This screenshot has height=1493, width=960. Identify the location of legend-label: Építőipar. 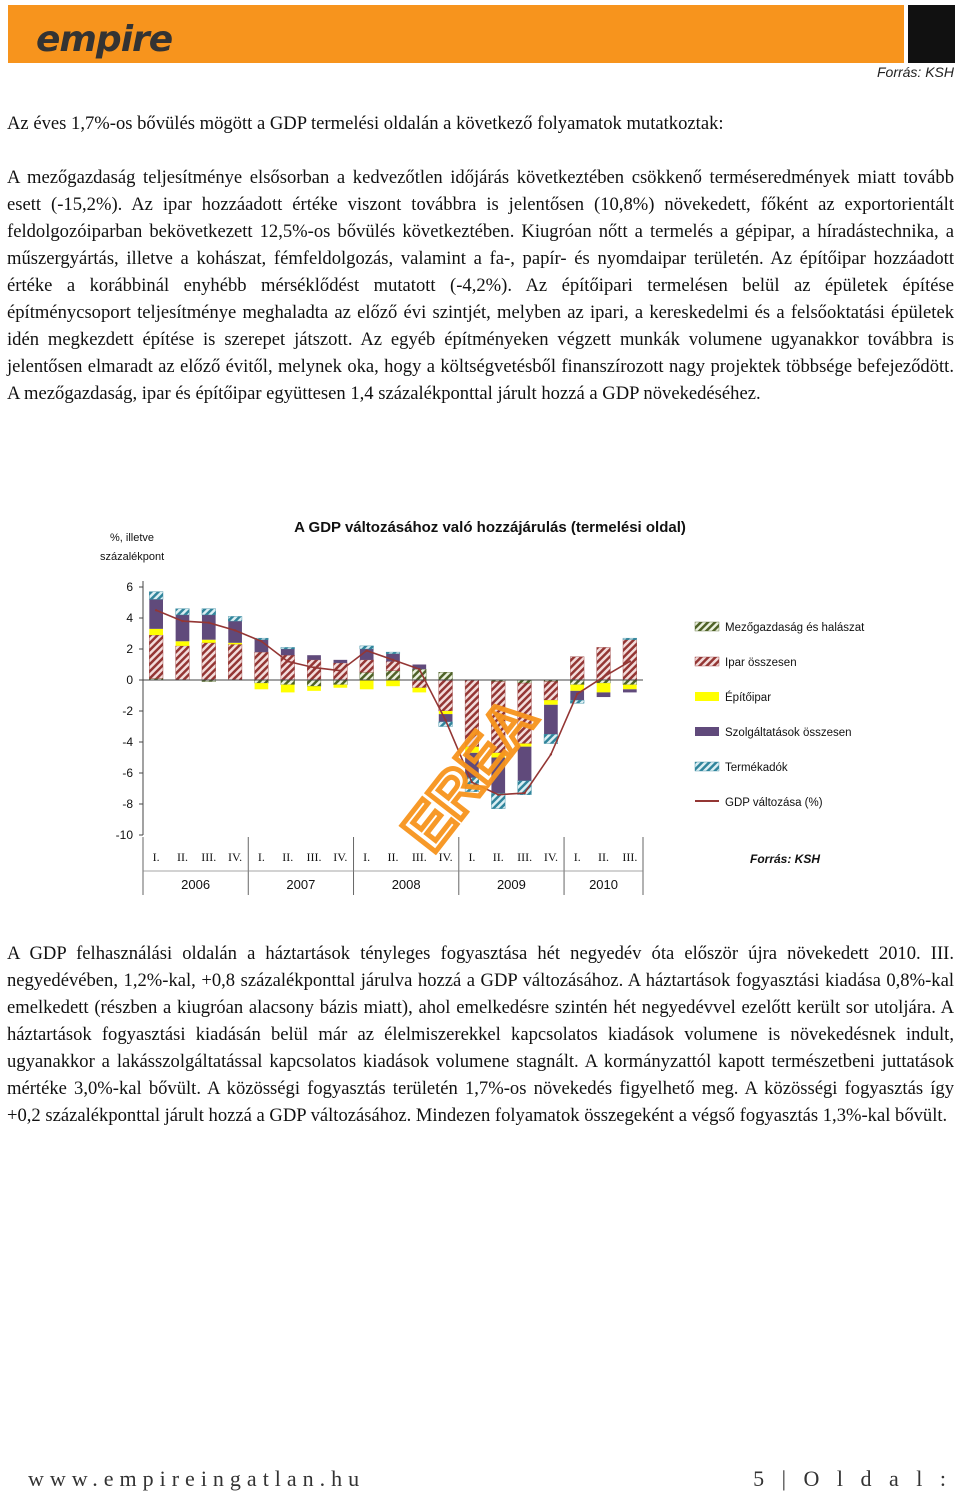
(748, 697).